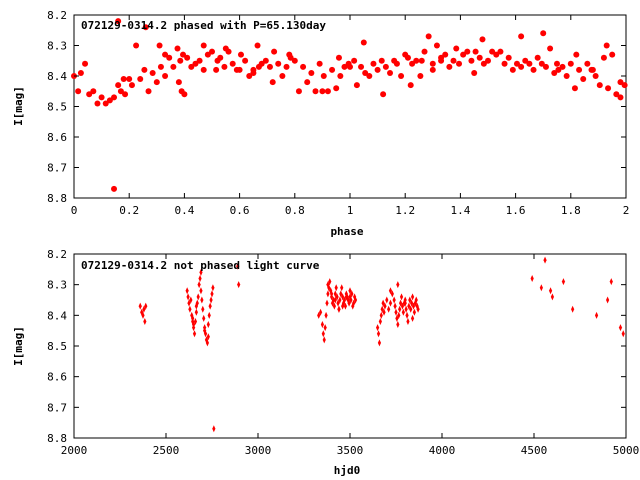 Image resolution: width=640 pixels, height=480 pixels. Describe the element at coordinates (57, 285) in the screenshot. I see `y-tick-label: 8.3` at that location.